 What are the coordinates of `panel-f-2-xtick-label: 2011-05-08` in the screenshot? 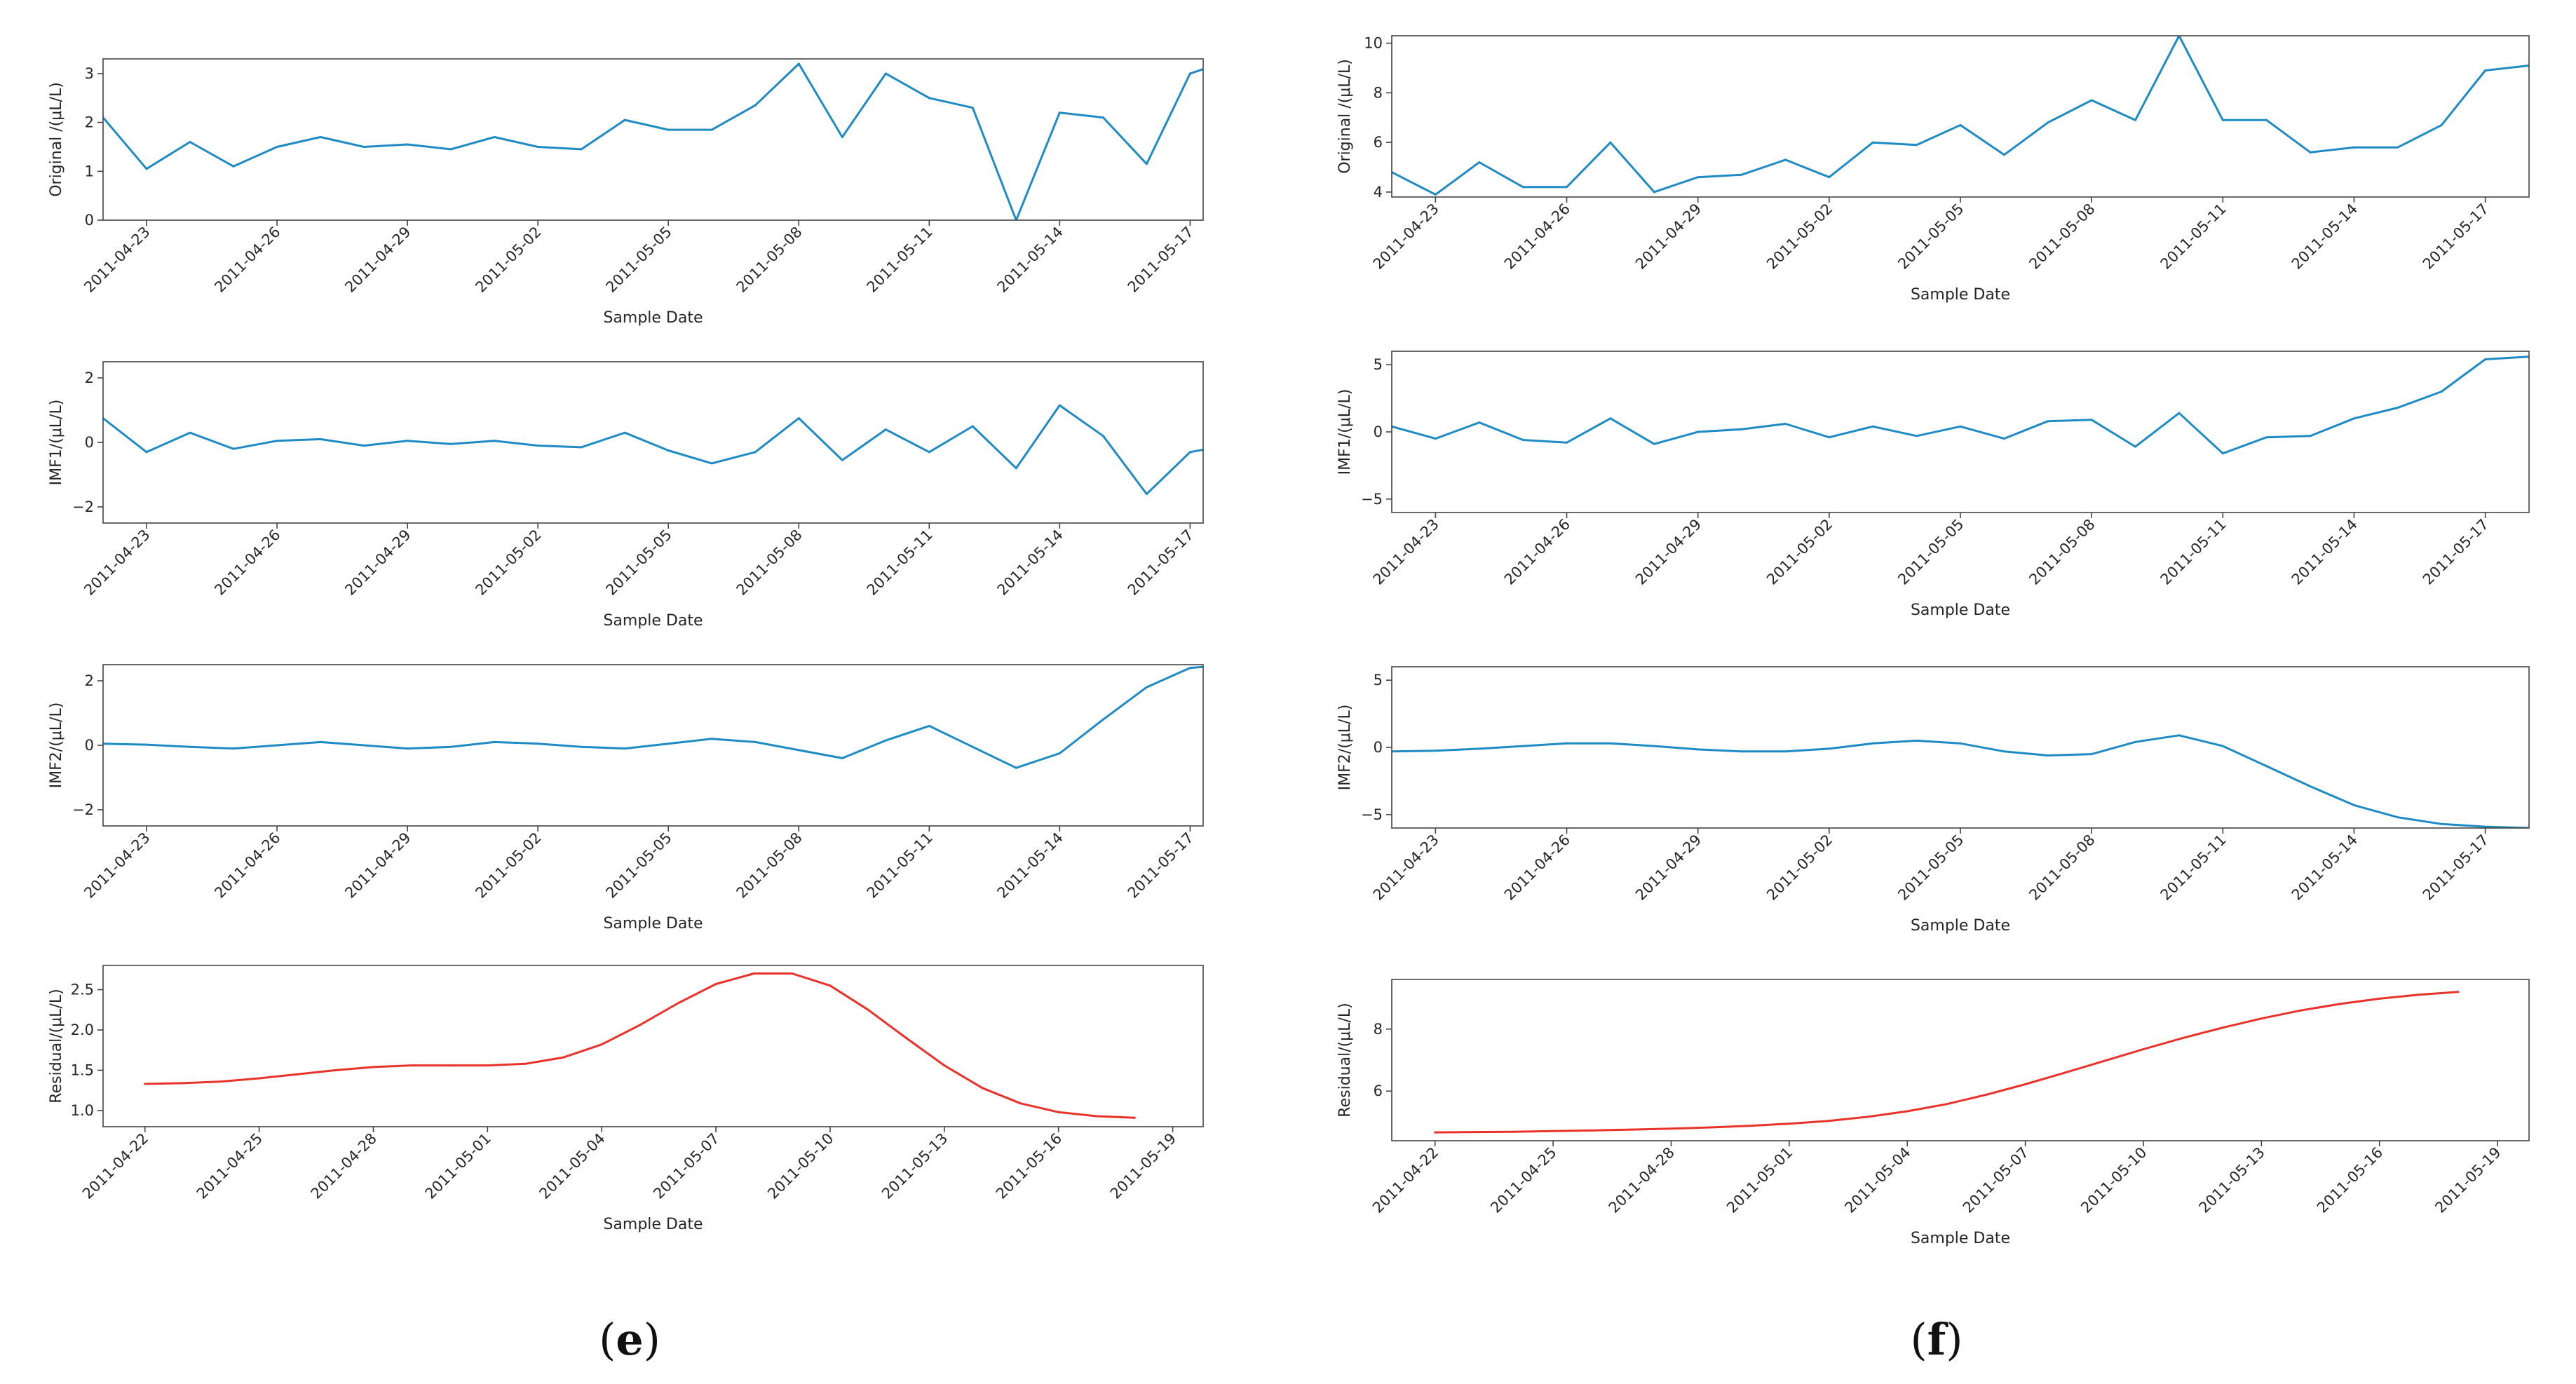 It's located at (2062, 868).